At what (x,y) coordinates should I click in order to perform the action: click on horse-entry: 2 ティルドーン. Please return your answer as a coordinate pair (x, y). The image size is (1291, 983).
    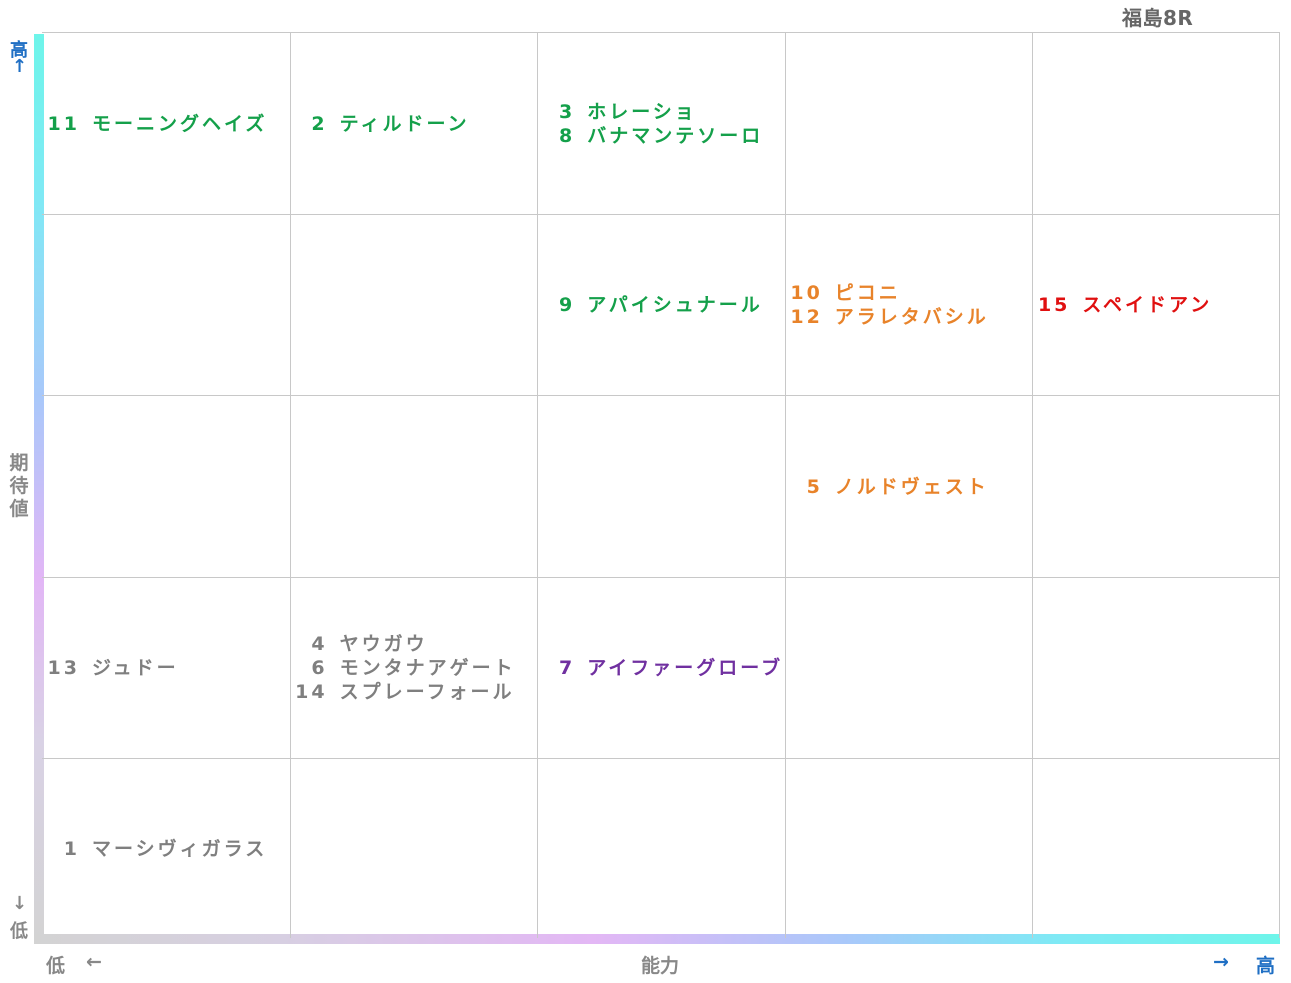
    Looking at the image, I should click on (382, 124).